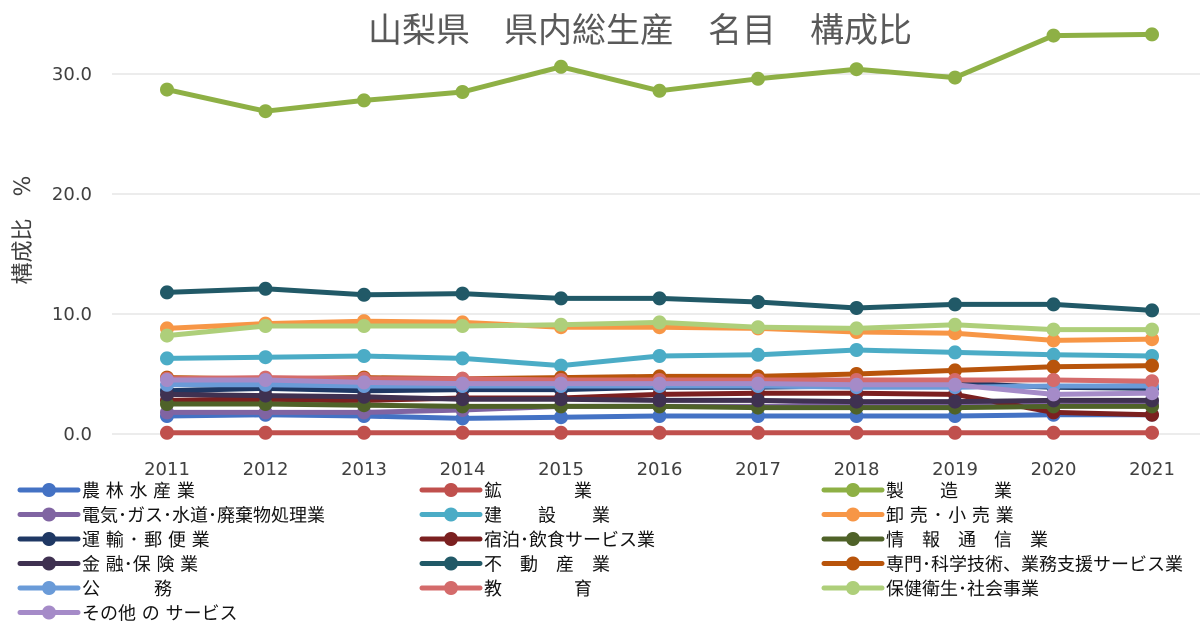  Describe the element at coordinates (167, 469) in the screenshot. I see `x-tick-label: 2011` at that location.